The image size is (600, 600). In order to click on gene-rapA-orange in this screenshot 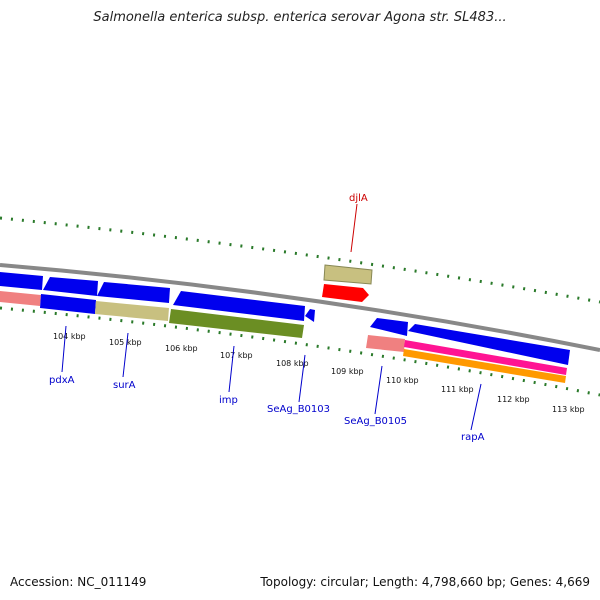, I will do `click(484, 366)`.